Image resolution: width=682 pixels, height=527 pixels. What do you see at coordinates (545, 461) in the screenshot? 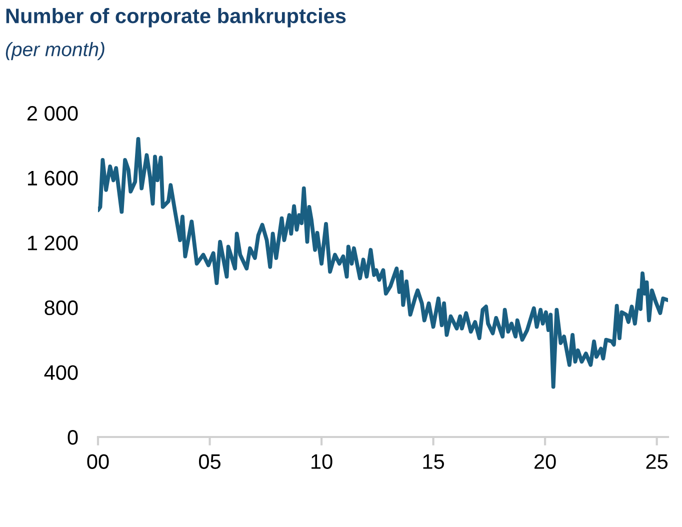
I see `x-tick-label: 20` at bounding box center [545, 461].